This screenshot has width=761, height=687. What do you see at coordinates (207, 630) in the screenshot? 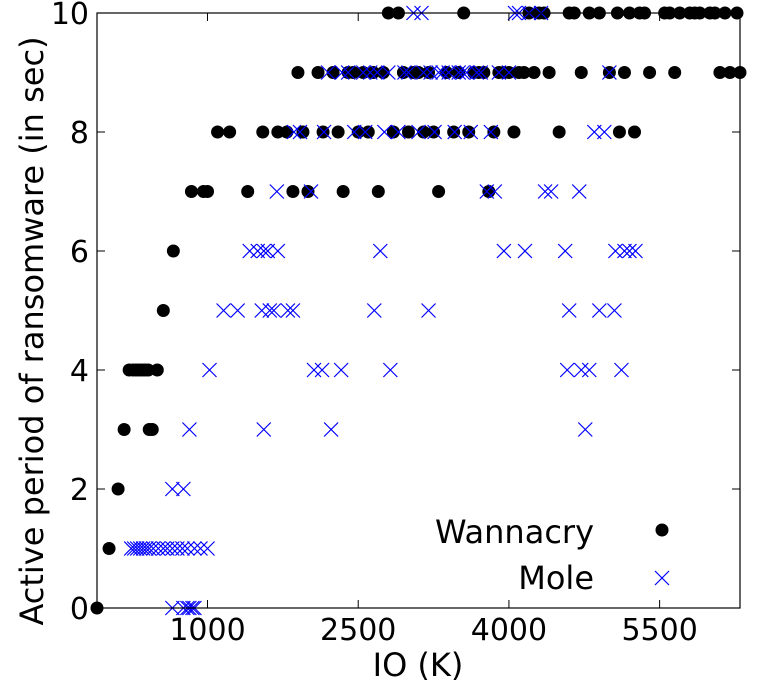
I see `x-tick-label: 1000` at bounding box center [207, 630].